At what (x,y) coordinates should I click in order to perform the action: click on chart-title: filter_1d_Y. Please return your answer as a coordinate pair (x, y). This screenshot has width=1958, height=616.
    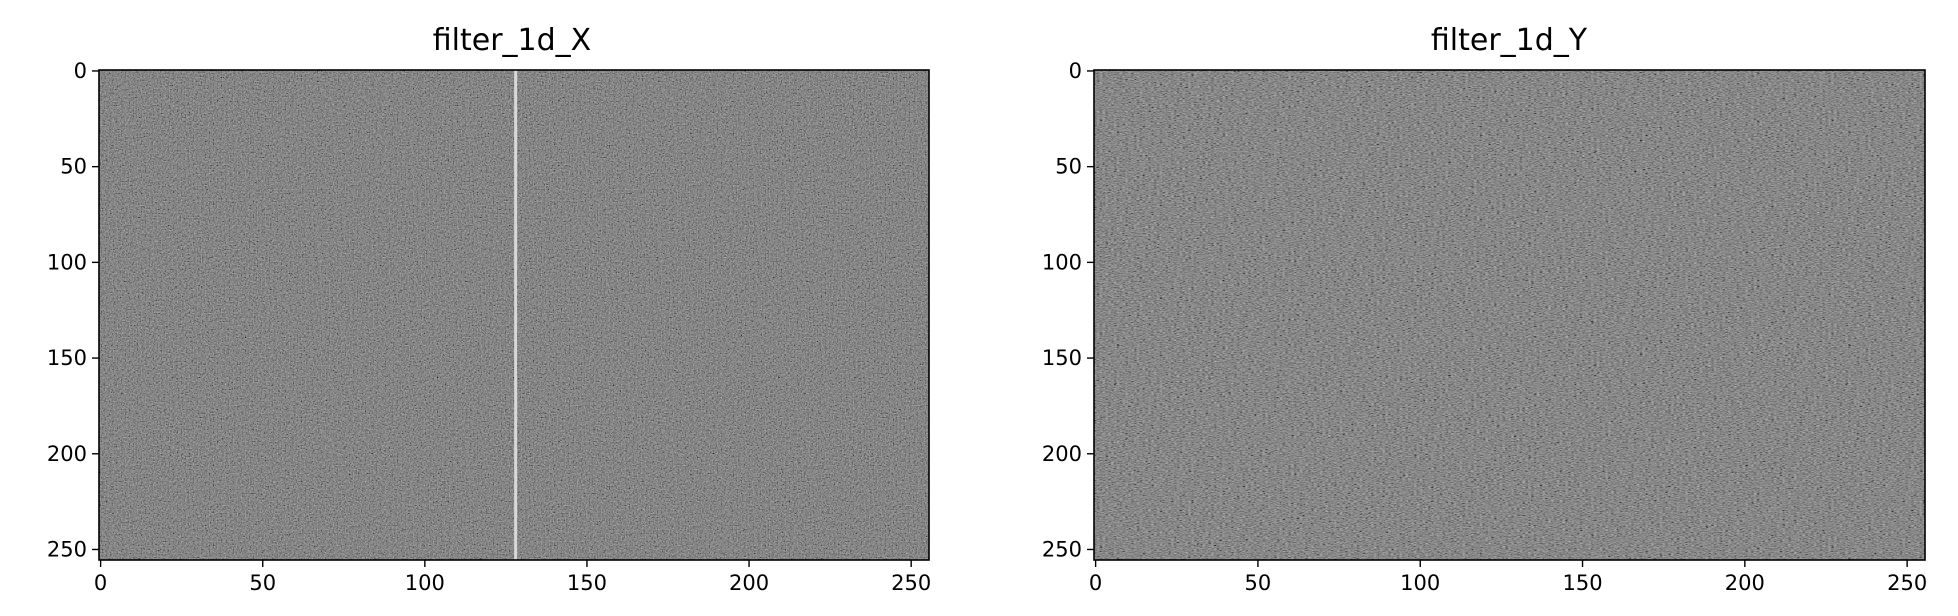
    Looking at the image, I should click on (1509, 40).